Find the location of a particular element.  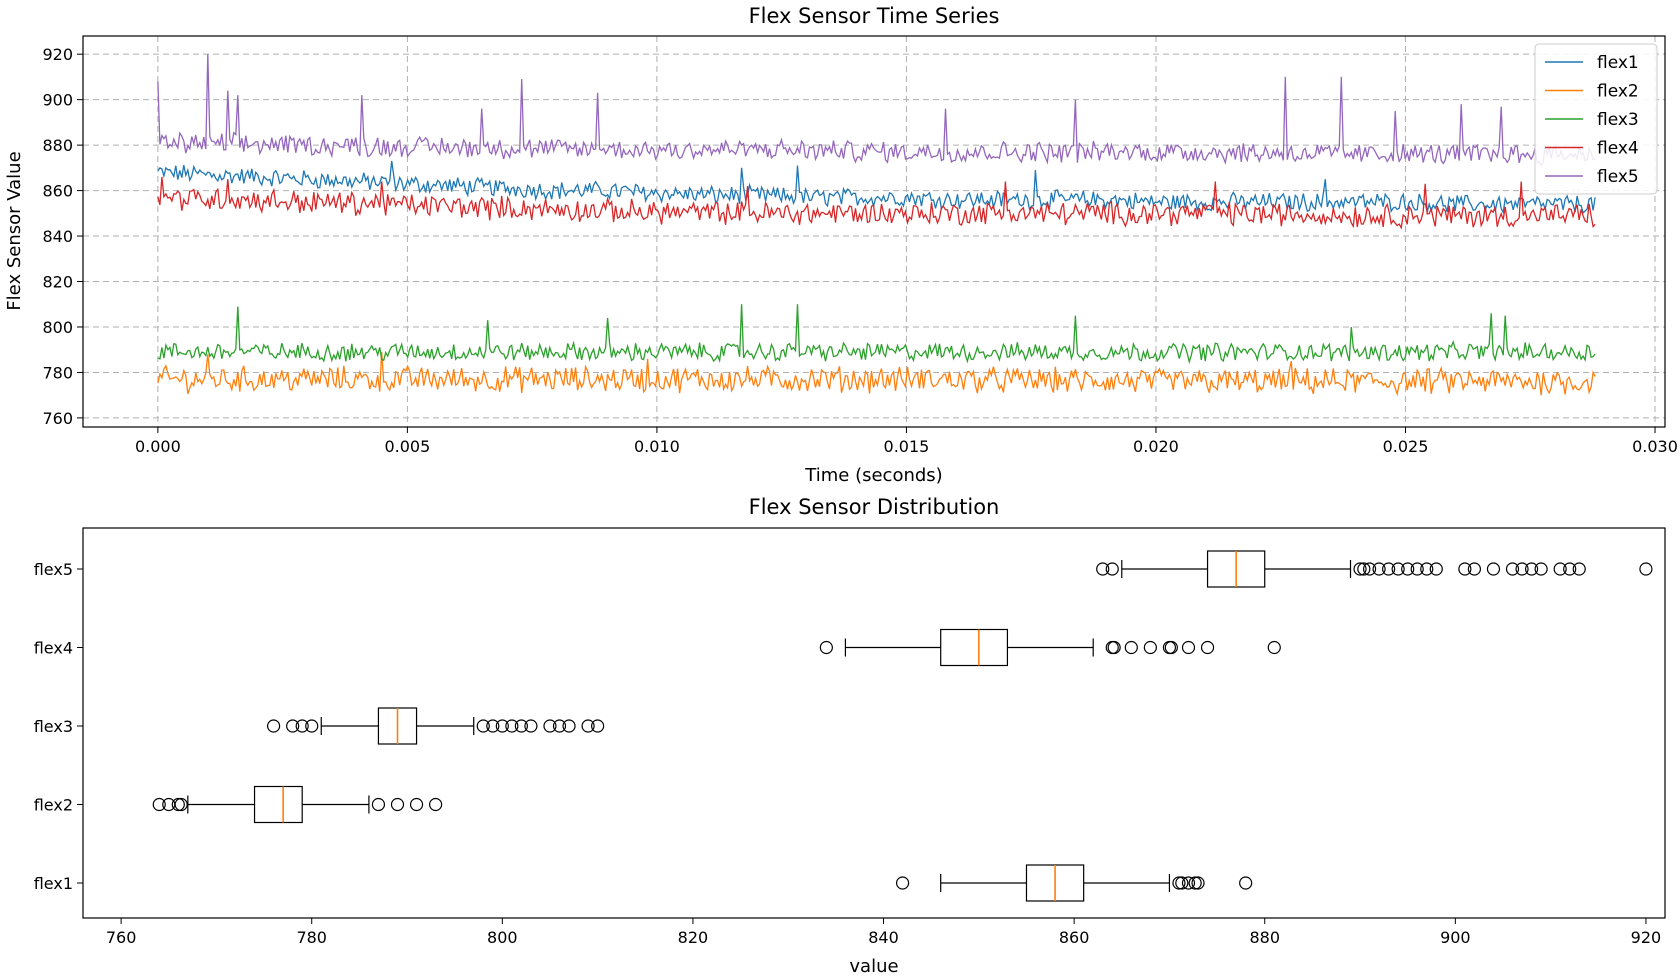

distribution-title: Flex Sensor Distribution is located at coordinates (874, 507).